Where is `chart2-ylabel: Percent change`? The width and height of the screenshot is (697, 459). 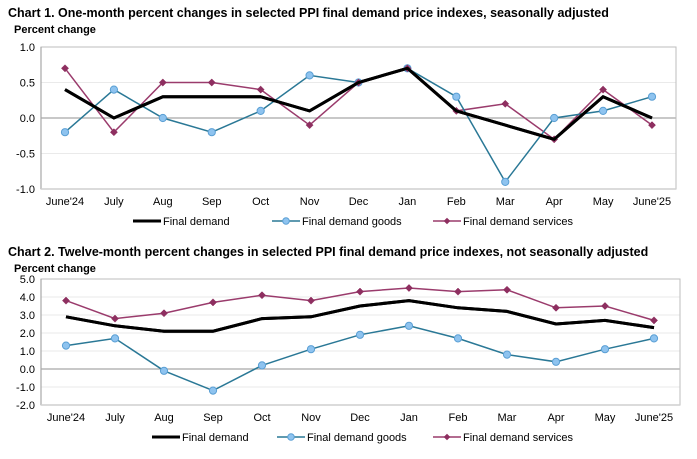 chart2-ylabel: Percent change is located at coordinates (55, 269).